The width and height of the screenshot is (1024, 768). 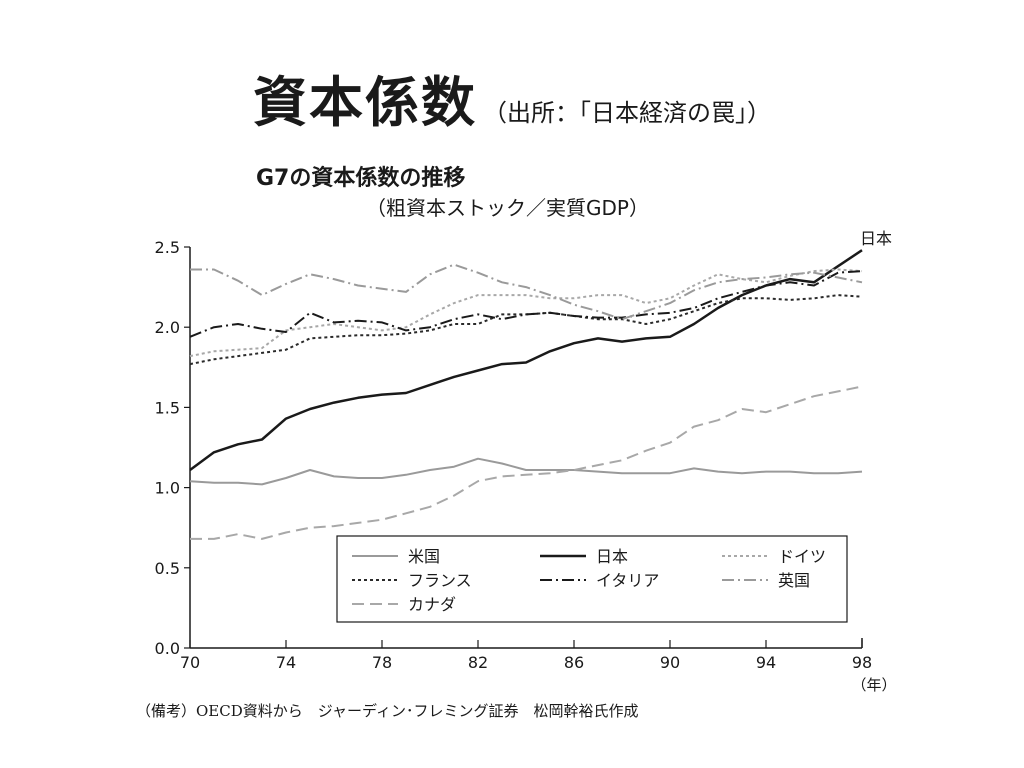 What do you see at coordinates (365, 102) in the screenshot?
I see `slide-title-main: 資本係数` at bounding box center [365, 102].